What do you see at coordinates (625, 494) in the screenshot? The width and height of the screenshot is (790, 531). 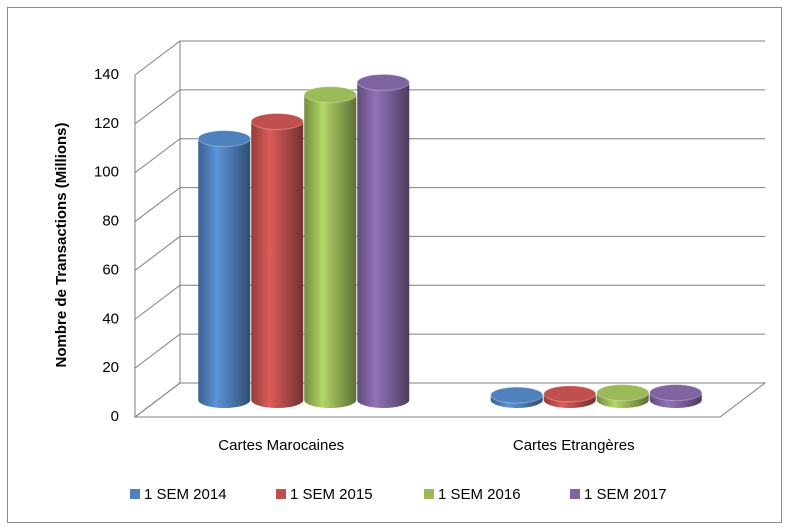 I see `legend-label: 1 SEM 2017` at bounding box center [625, 494].